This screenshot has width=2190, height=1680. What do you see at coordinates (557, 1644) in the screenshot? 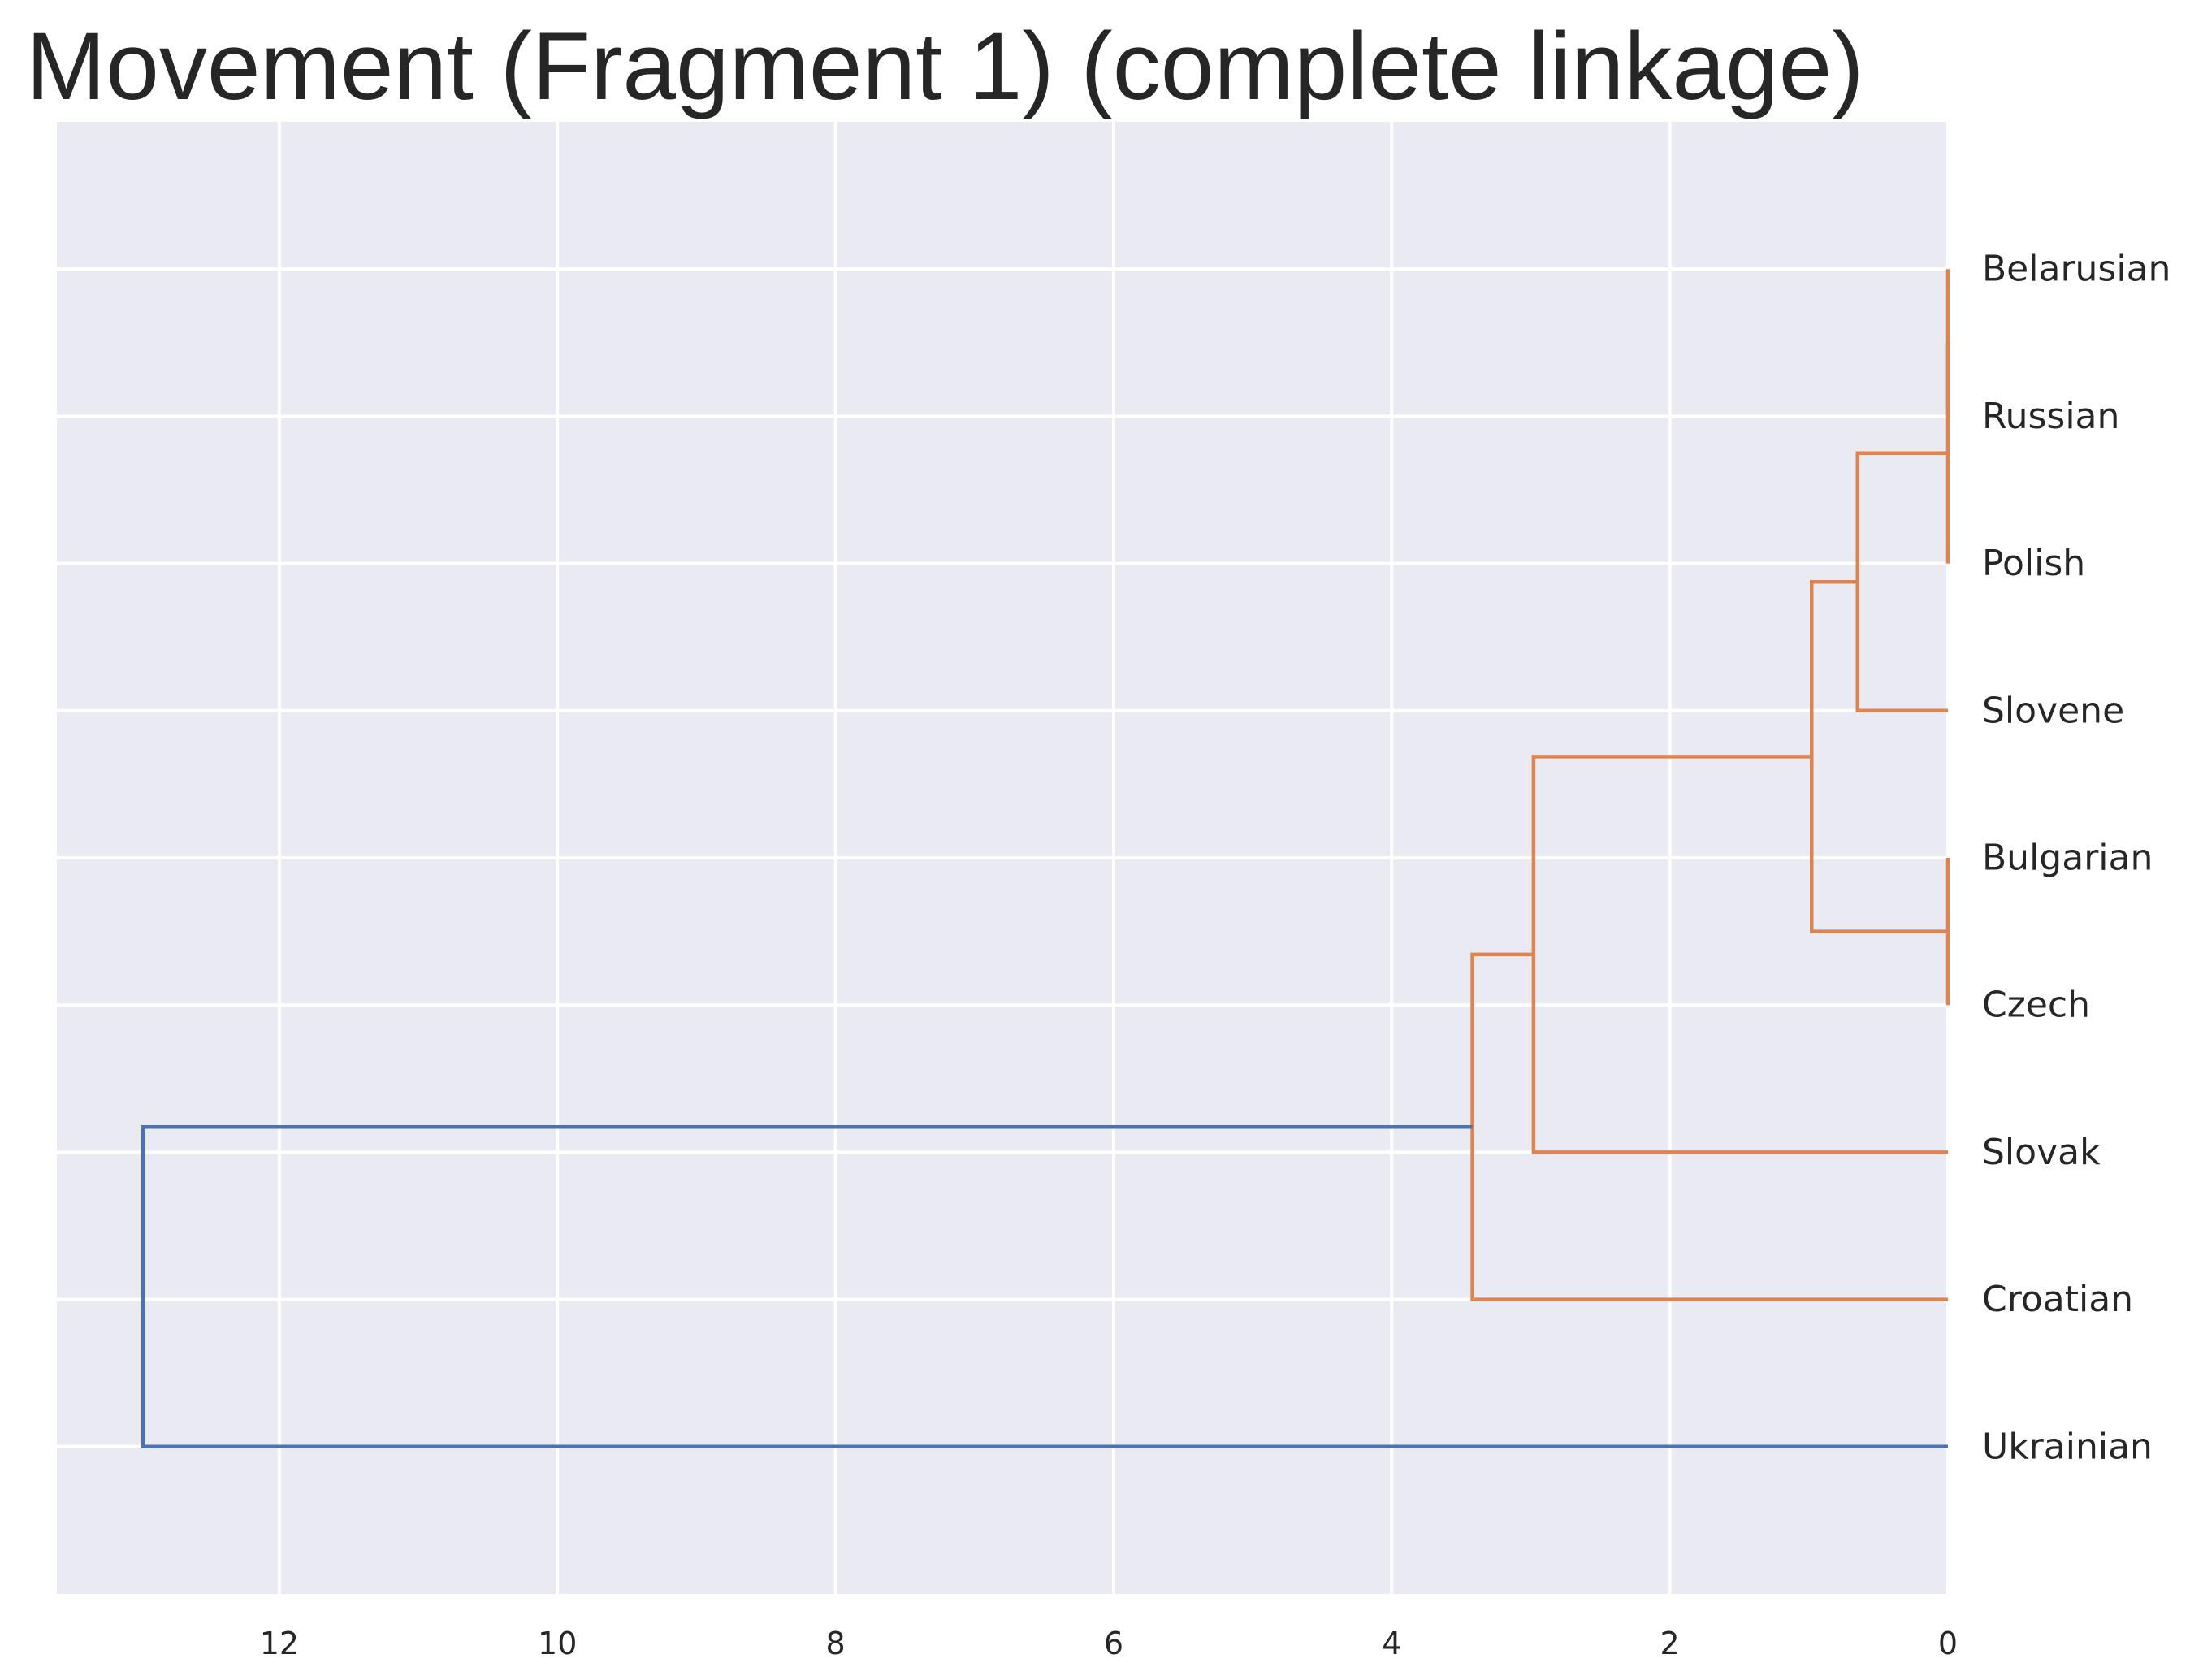
I see `x-tick-label: 10` at bounding box center [557, 1644].